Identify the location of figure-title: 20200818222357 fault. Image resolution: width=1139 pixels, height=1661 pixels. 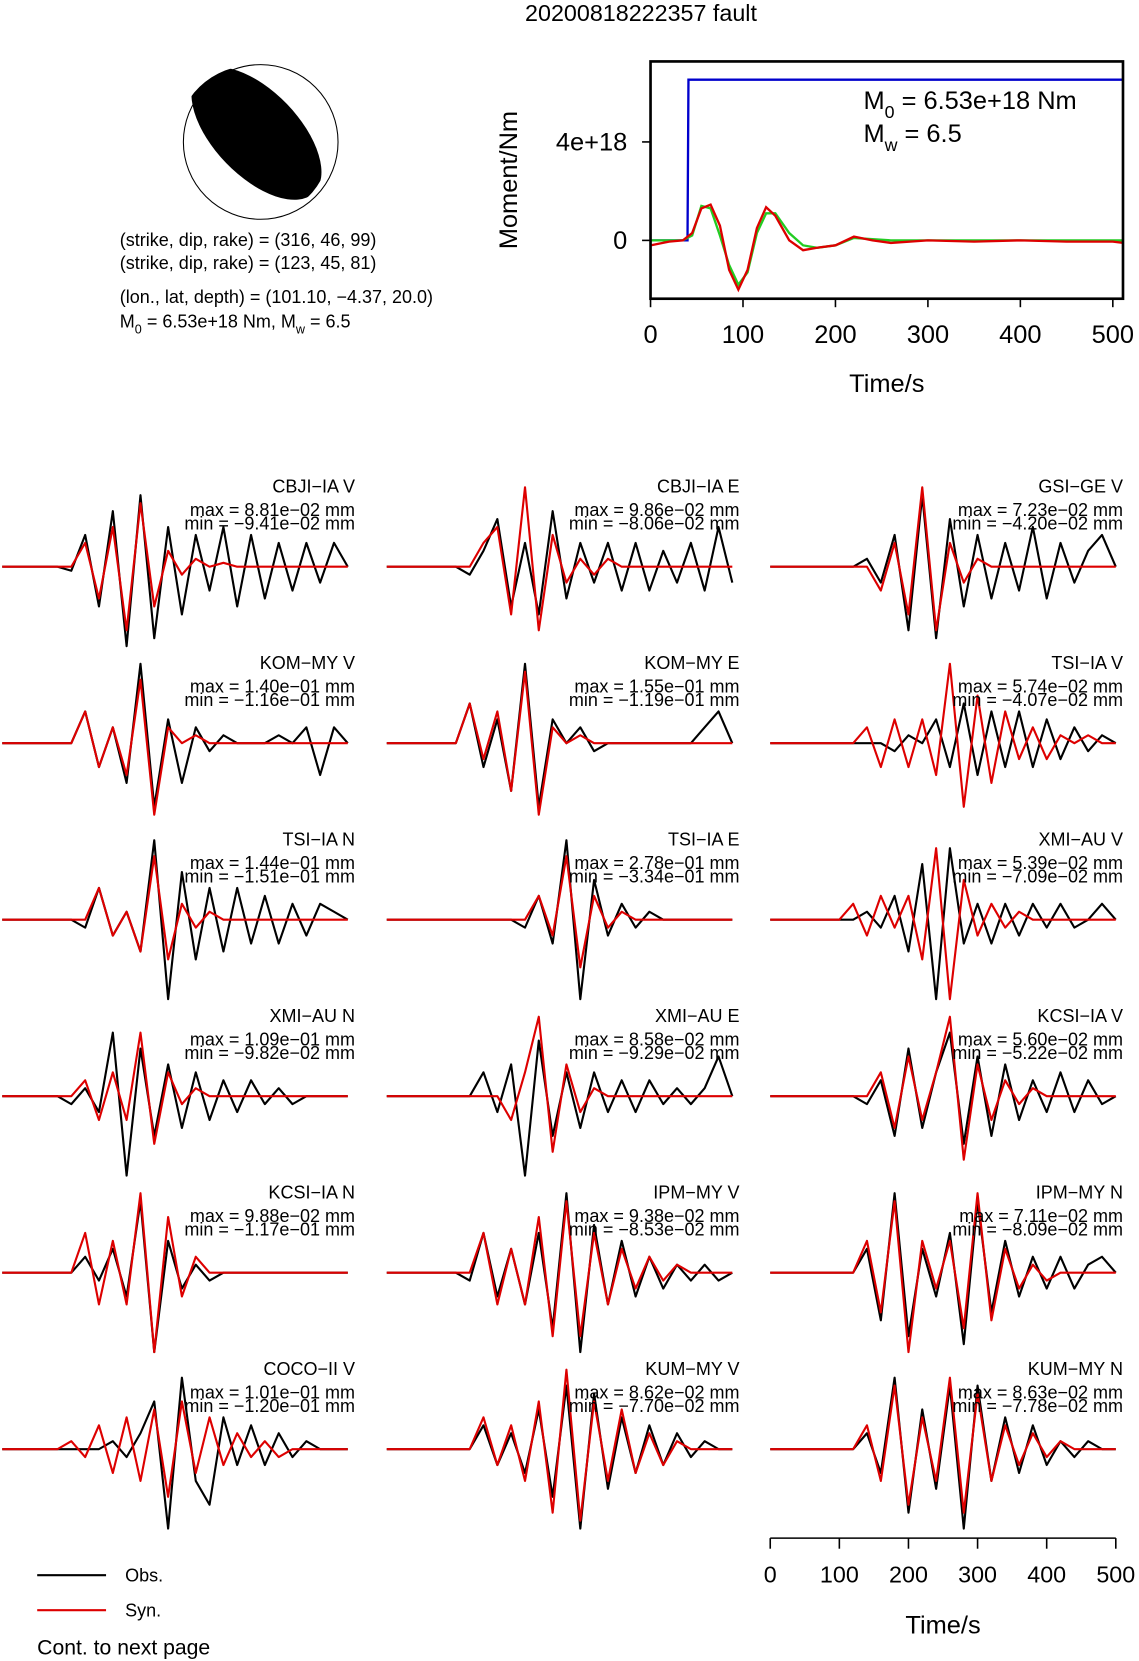
(641, 13).